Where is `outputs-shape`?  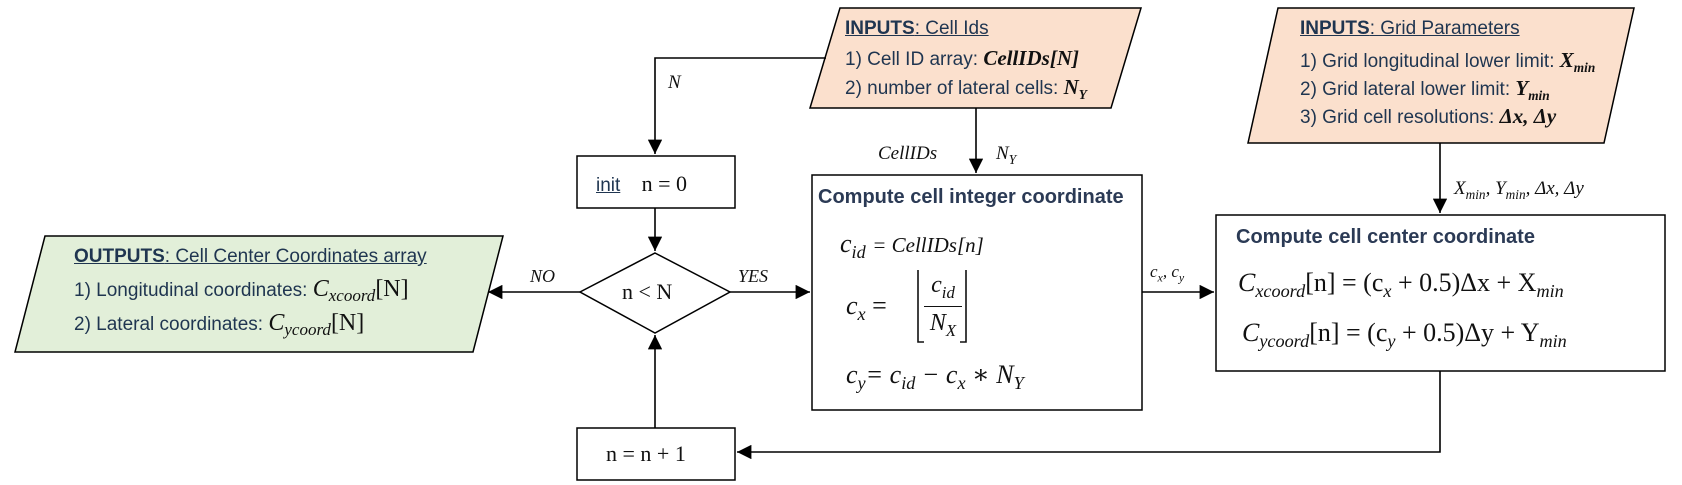 outputs-shape is located at coordinates (259, 294).